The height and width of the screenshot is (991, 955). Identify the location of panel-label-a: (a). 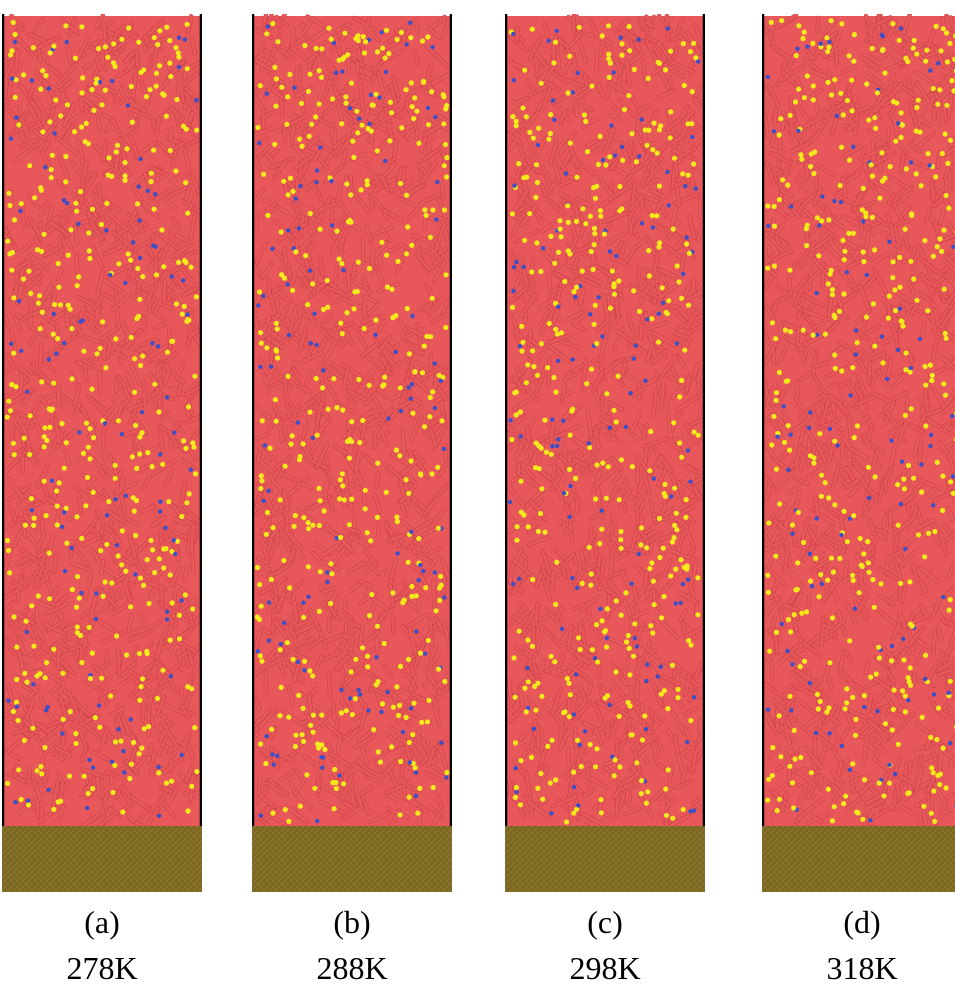
(102, 922).